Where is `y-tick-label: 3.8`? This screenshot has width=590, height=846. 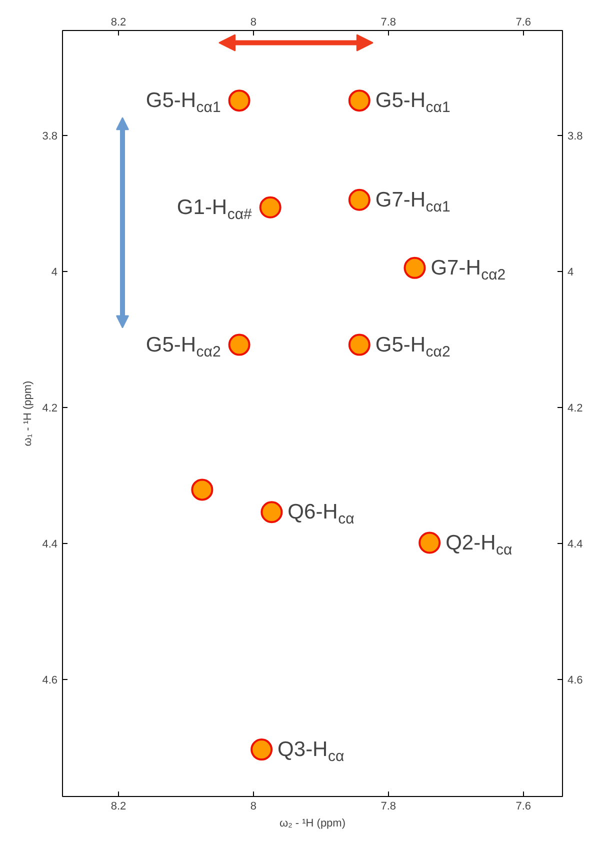
y-tick-label: 3.8 is located at coordinates (50, 136).